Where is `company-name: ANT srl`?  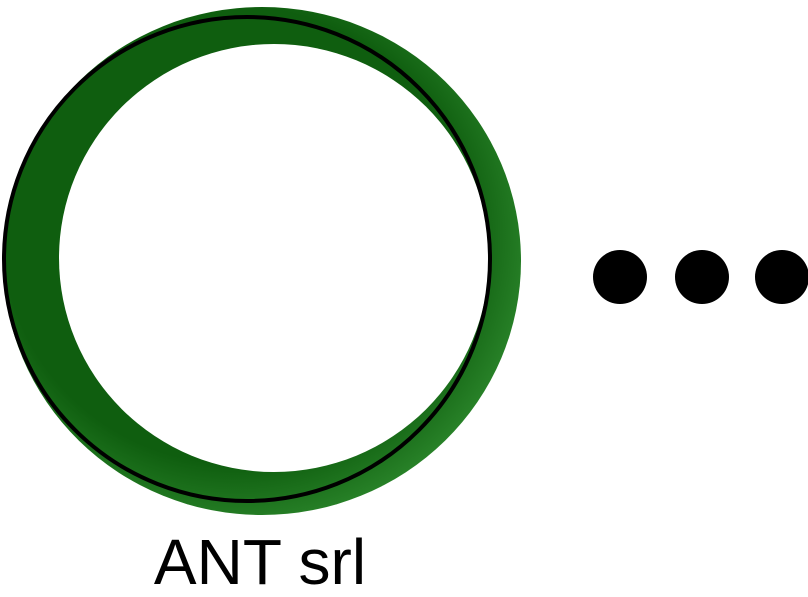 company-name: ANT srl is located at coordinates (260, 561).